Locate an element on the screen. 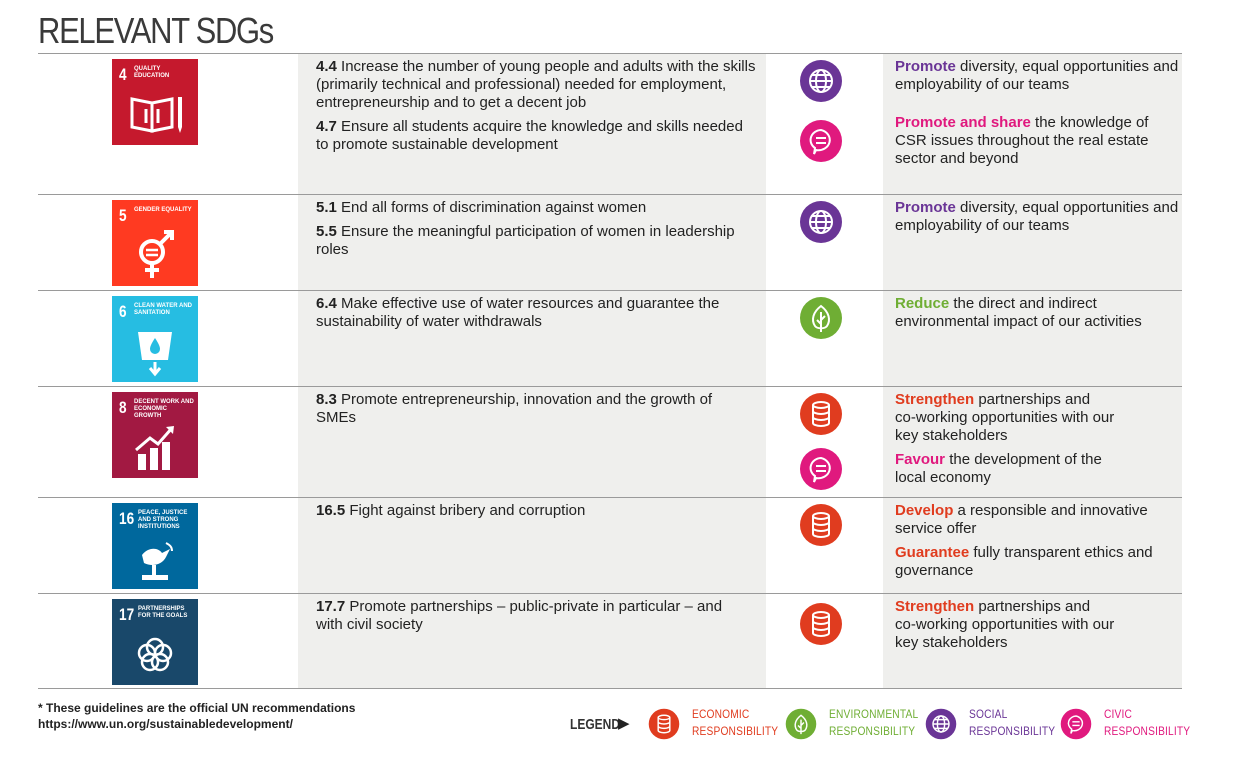  legend-text: ENVIRONMENTAL RESPONSIBILITY is located at coordinates (874, 722).